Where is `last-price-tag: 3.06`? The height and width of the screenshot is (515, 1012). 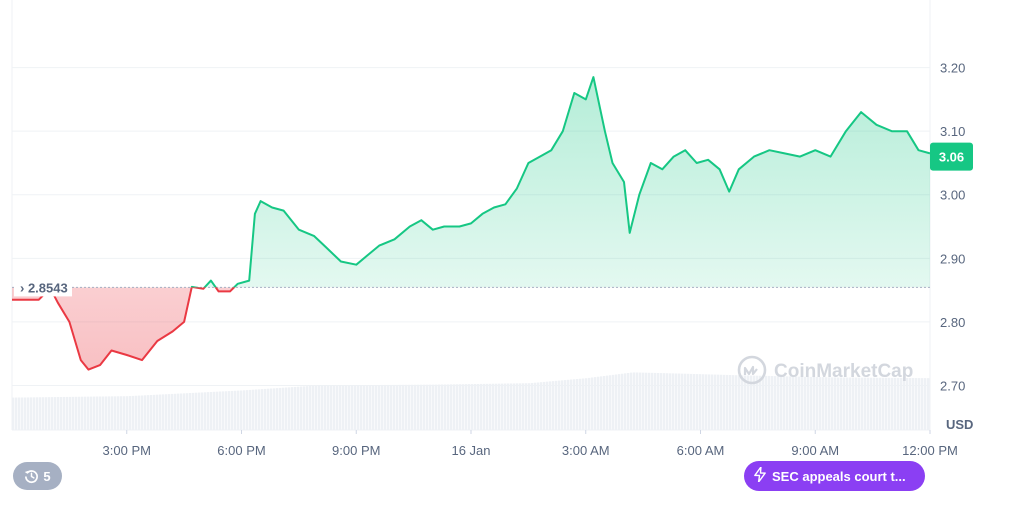 last-price-tag: 3.06 is located at coordinates (951, 156).